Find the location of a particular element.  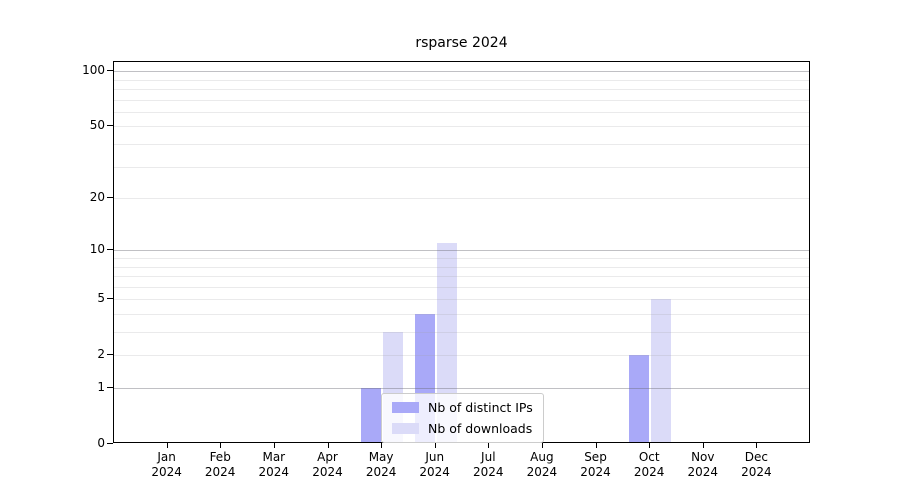

legend-item-downloads: Nb of downloads is located at coordinates (462, 428).